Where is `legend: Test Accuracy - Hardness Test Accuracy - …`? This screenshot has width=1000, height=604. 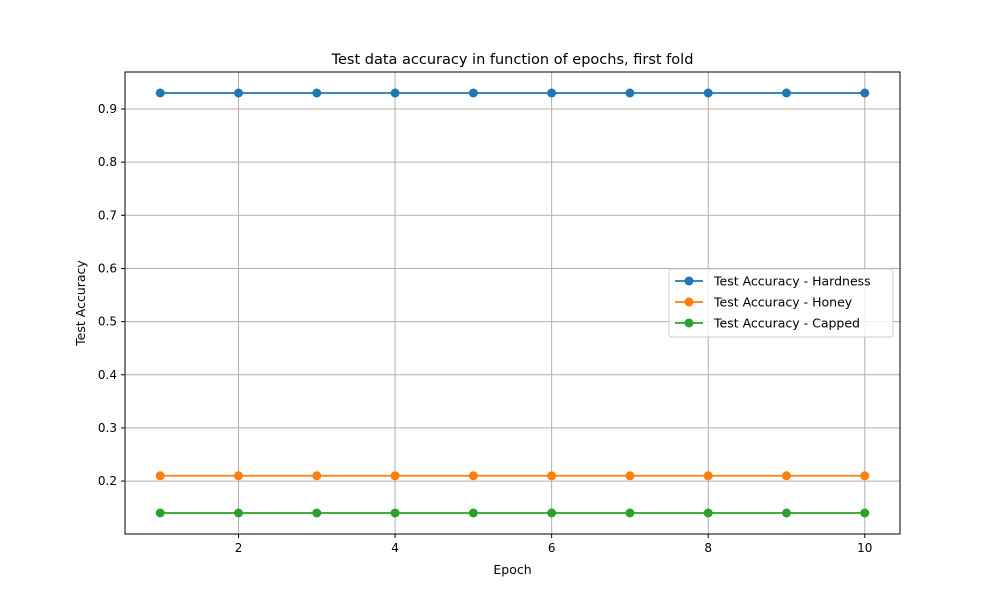 legend: Test Accuracy - Hardness Test Accuracy - … is located at coordinates (781, 303).